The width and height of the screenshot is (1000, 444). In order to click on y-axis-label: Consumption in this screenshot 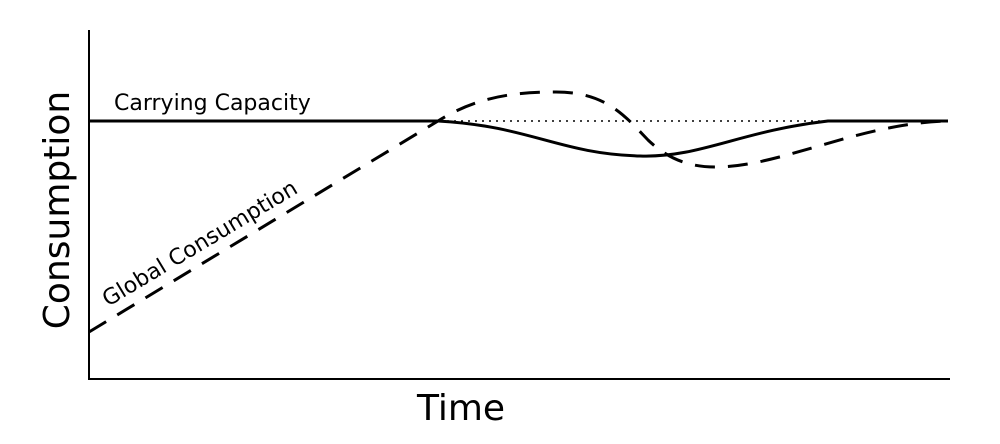, I will do `click(57, 210)`.